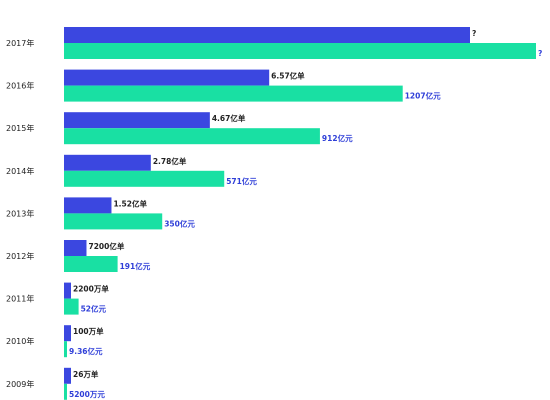 The width and height of the screenshot is (550, 400). Describe the element at coordinates (130, 203) in the screenshot. I see `data-label-series-1: 1.52亿单` at that location.